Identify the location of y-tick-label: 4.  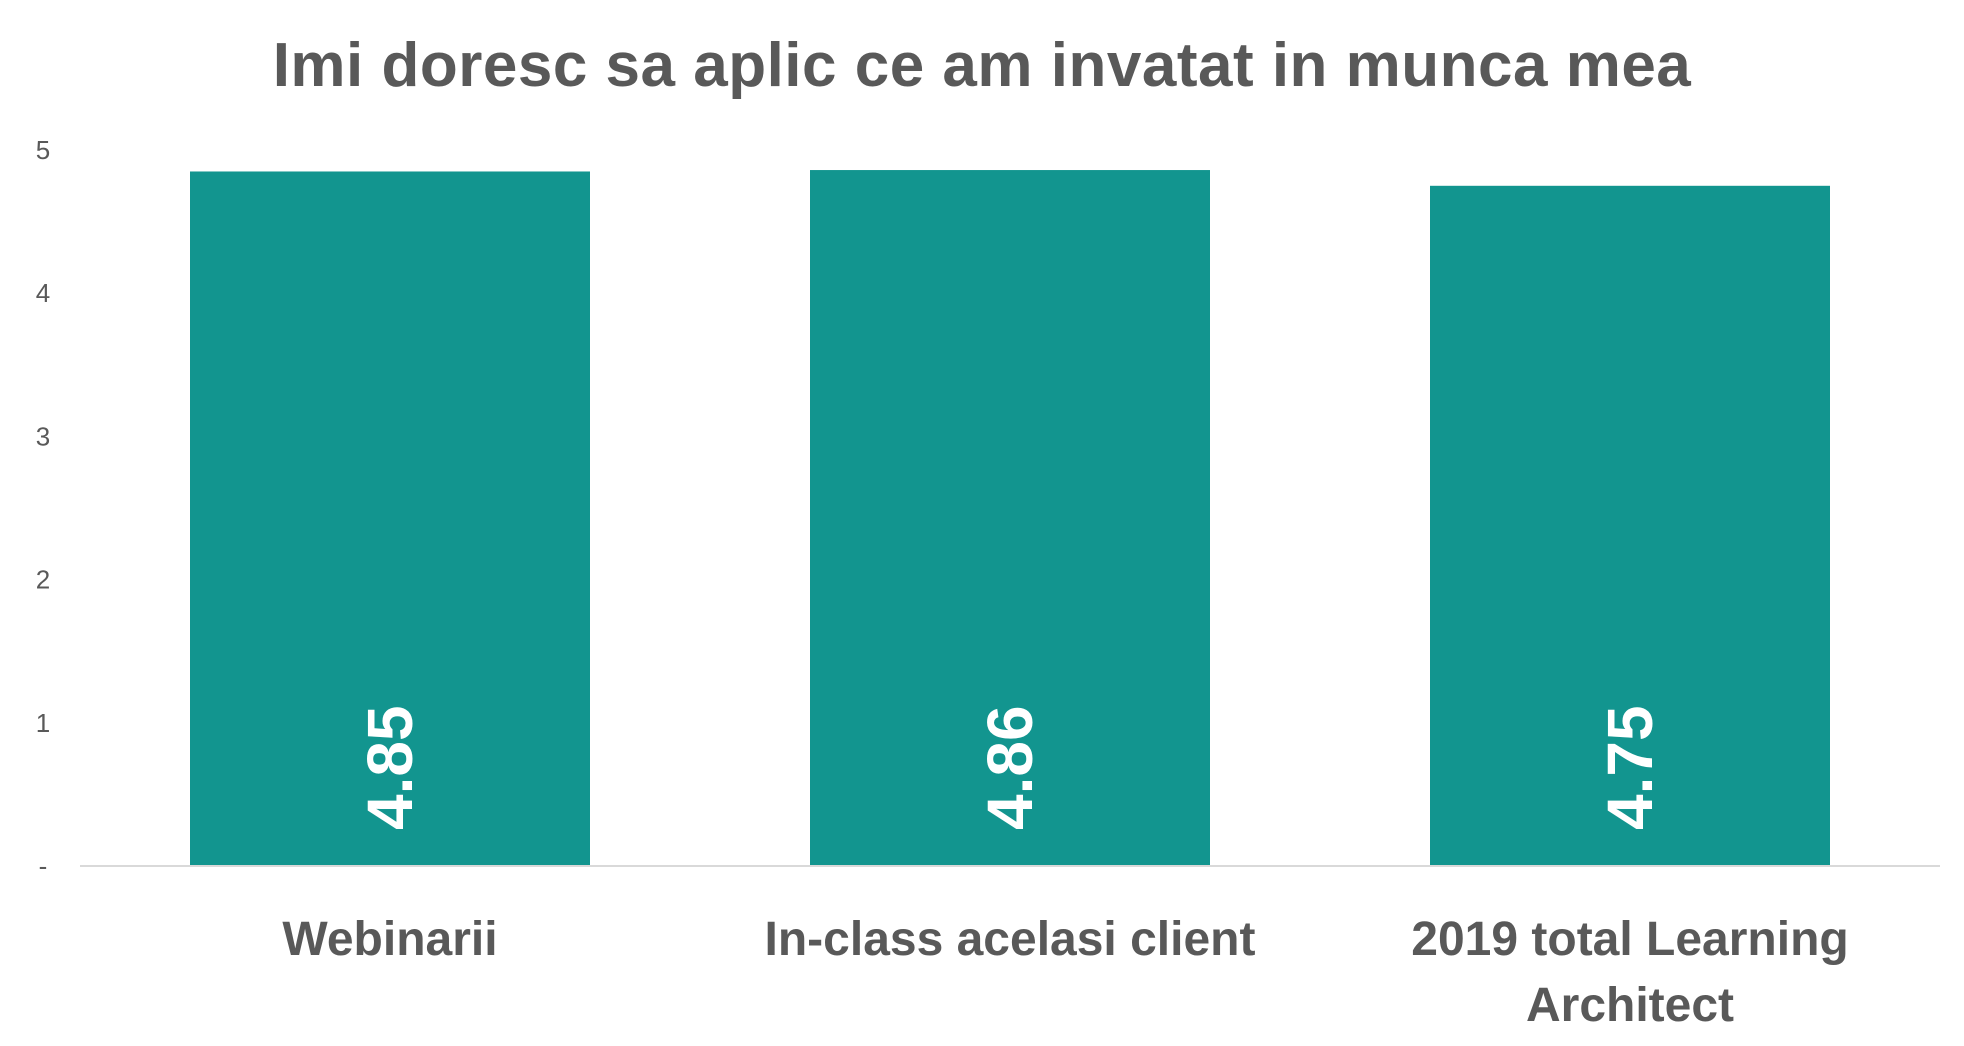
(43, 293).